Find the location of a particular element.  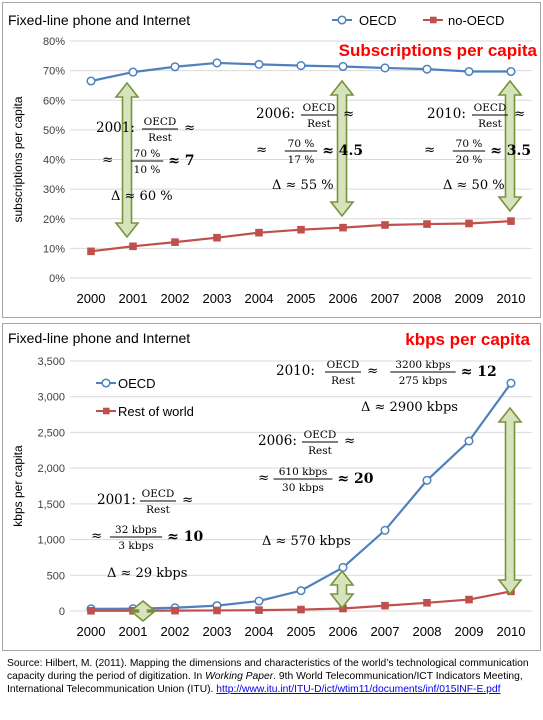

y-tick-label: 60% is located at coordinates (54, 101).